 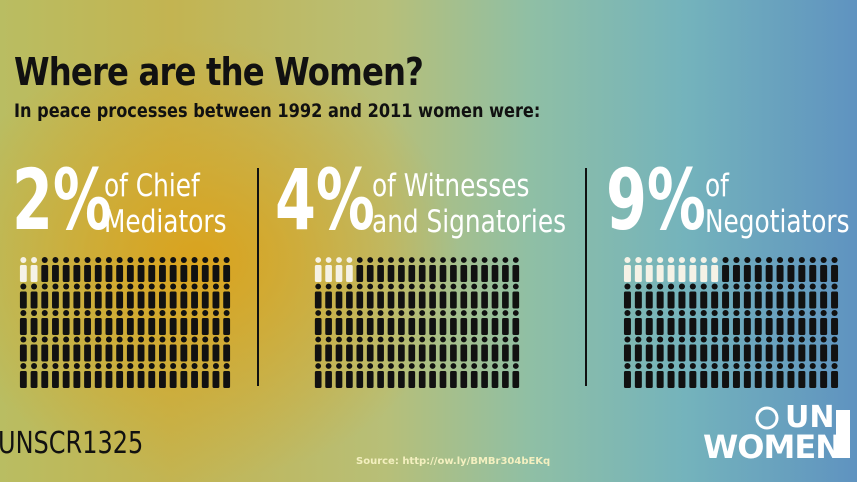 I want to click on percent: 9%, so click(x=656, y=200).